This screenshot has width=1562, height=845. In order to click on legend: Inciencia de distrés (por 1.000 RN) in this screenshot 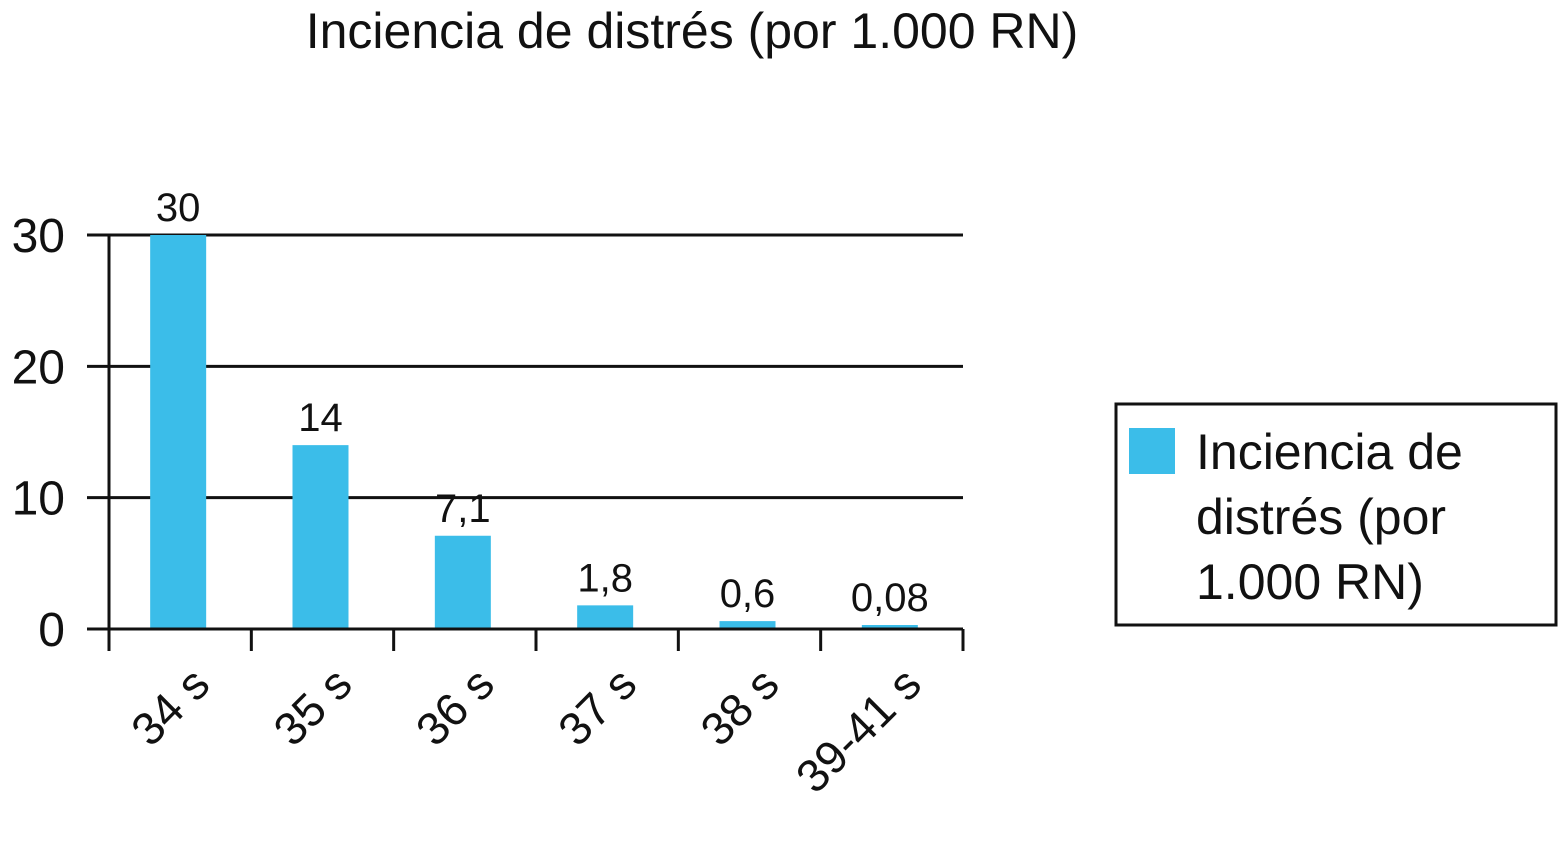, I will do `click(1336, 514)`.